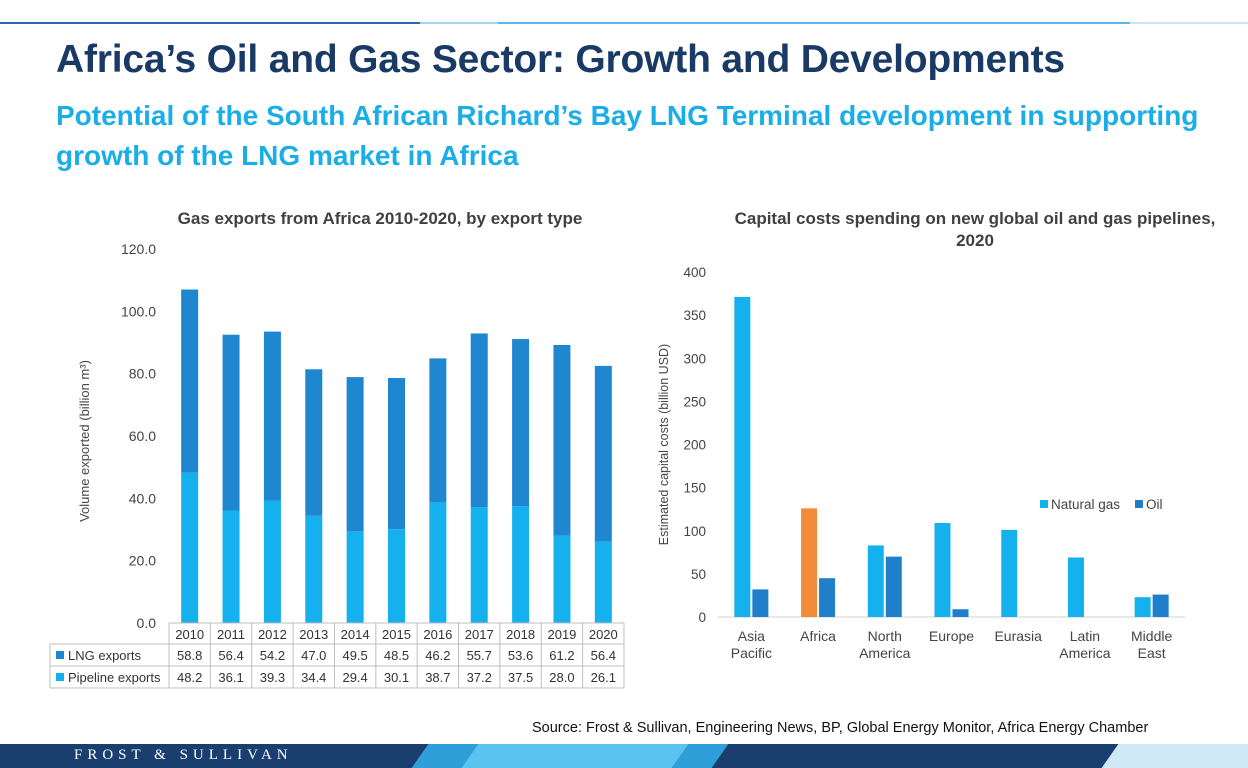  I want to click on legend-swatch-Pipeline exports, so click(60, 677).